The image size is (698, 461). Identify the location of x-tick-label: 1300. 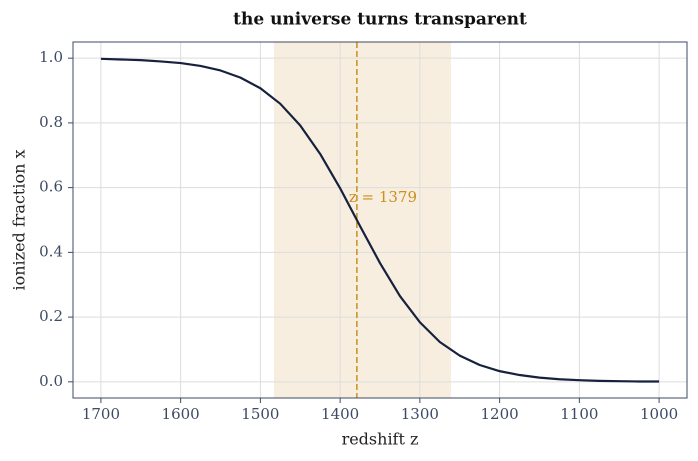
(420, 414).